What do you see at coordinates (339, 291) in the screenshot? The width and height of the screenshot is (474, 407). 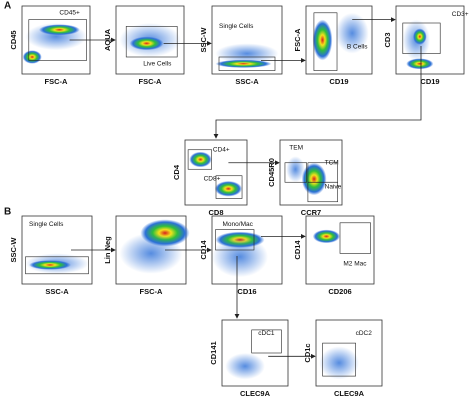 I see `x-axis-label: CD206` at bounding box center [339, 291].